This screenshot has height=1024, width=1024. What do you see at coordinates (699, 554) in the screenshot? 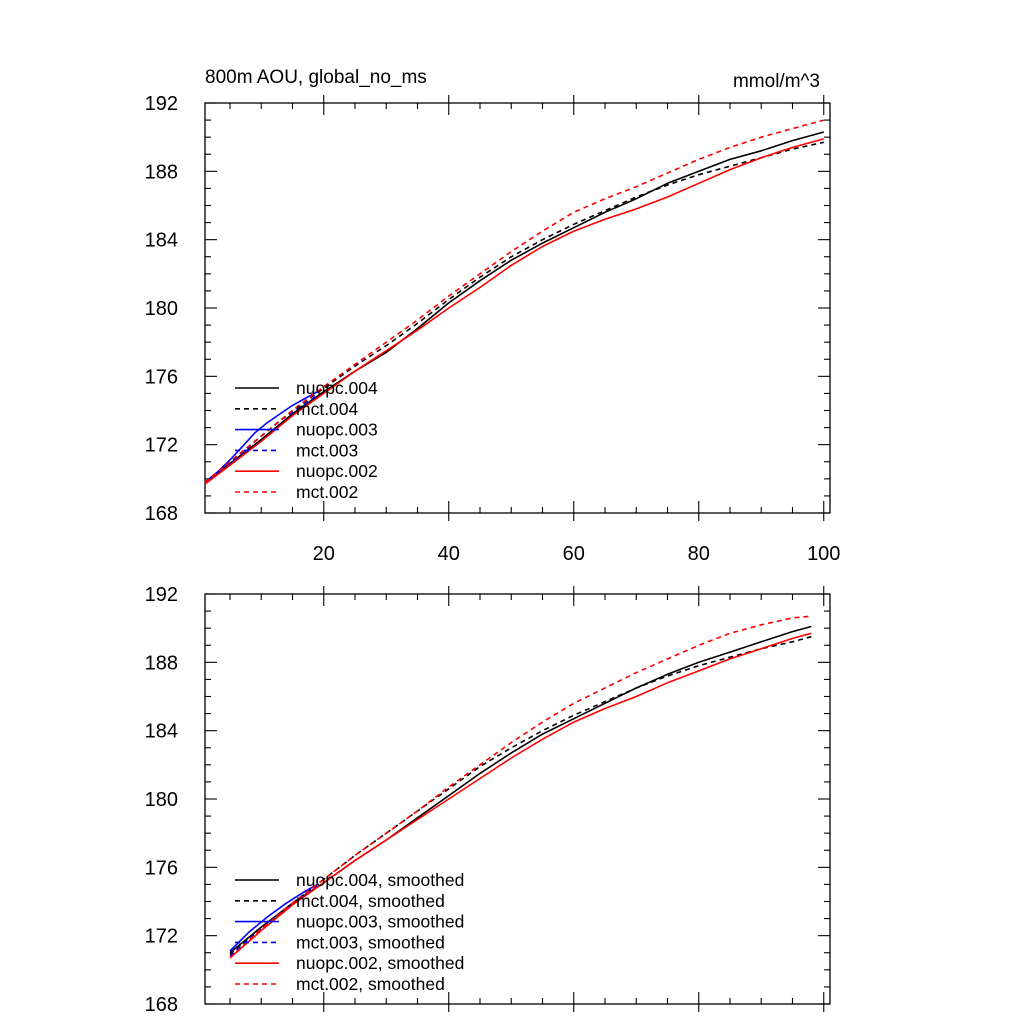
I see `x-tick-label: 80` at bounding box center [699, 554].